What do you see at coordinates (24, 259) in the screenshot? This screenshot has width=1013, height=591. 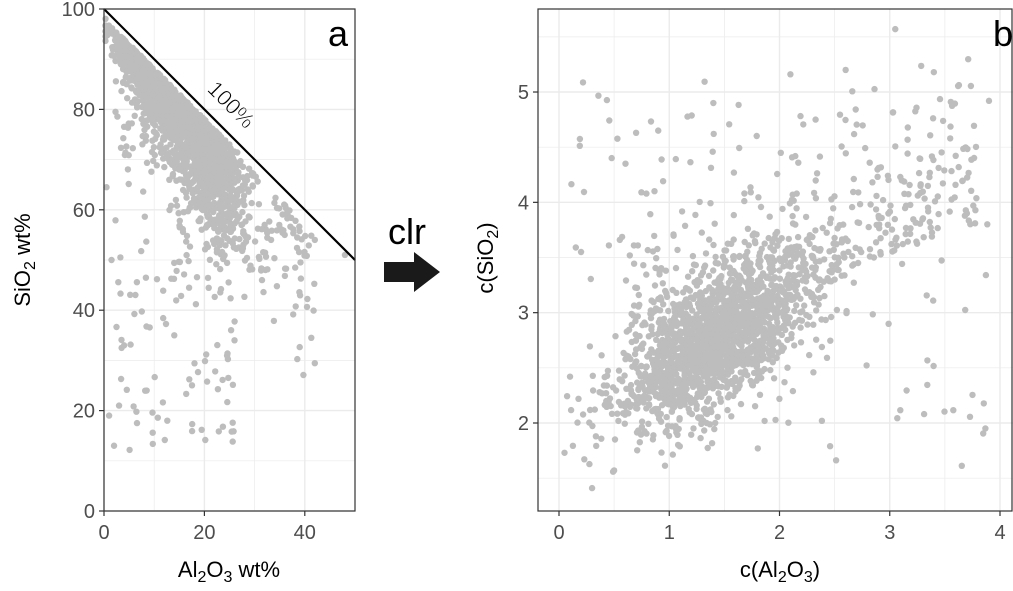 I see `panel-a-y-axis-title: SiO2 wt%` at bounding box center [24, 259].